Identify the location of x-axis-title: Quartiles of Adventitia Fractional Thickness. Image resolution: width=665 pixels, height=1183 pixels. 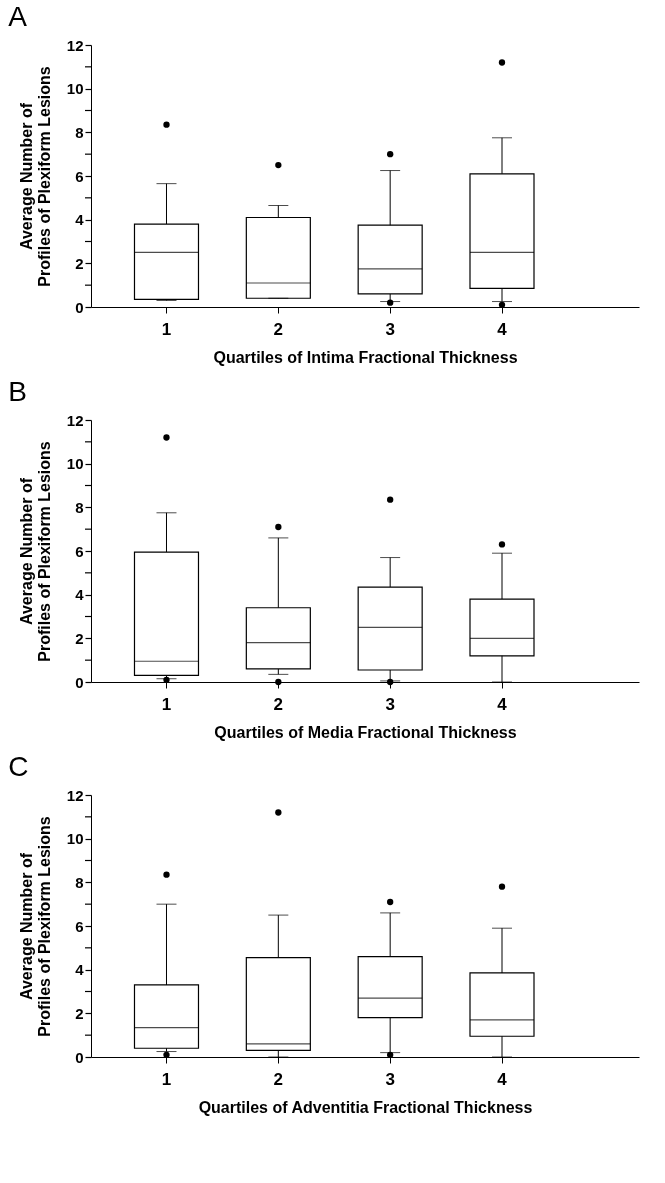
(365, 1107).